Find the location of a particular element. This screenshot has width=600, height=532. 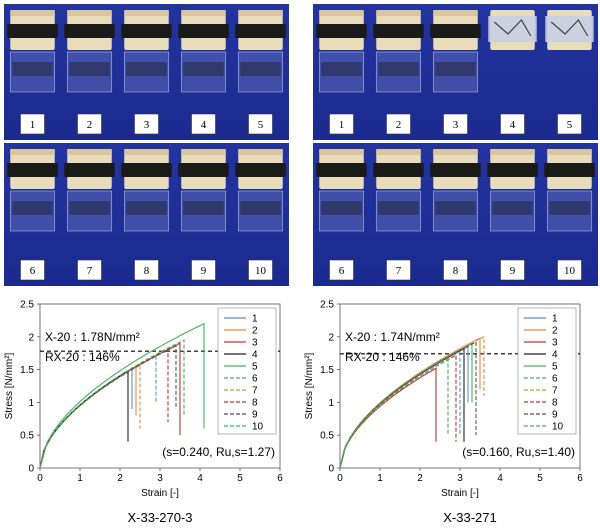

legend-label-7: 7 is located at coordinates (555, 391).